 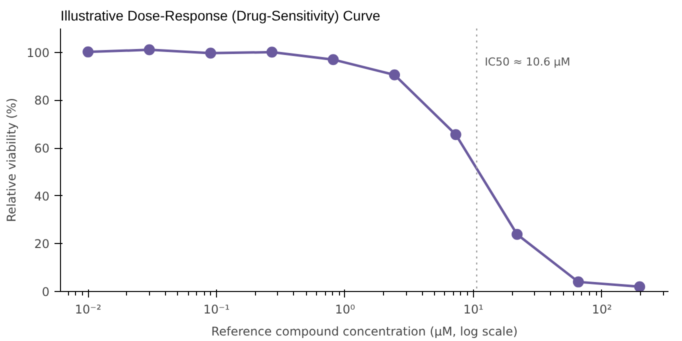 What do you see at coordinates (38, 53) in the screenshot?
I see `y-tick-label: 100` at bounding box center [38, 53].